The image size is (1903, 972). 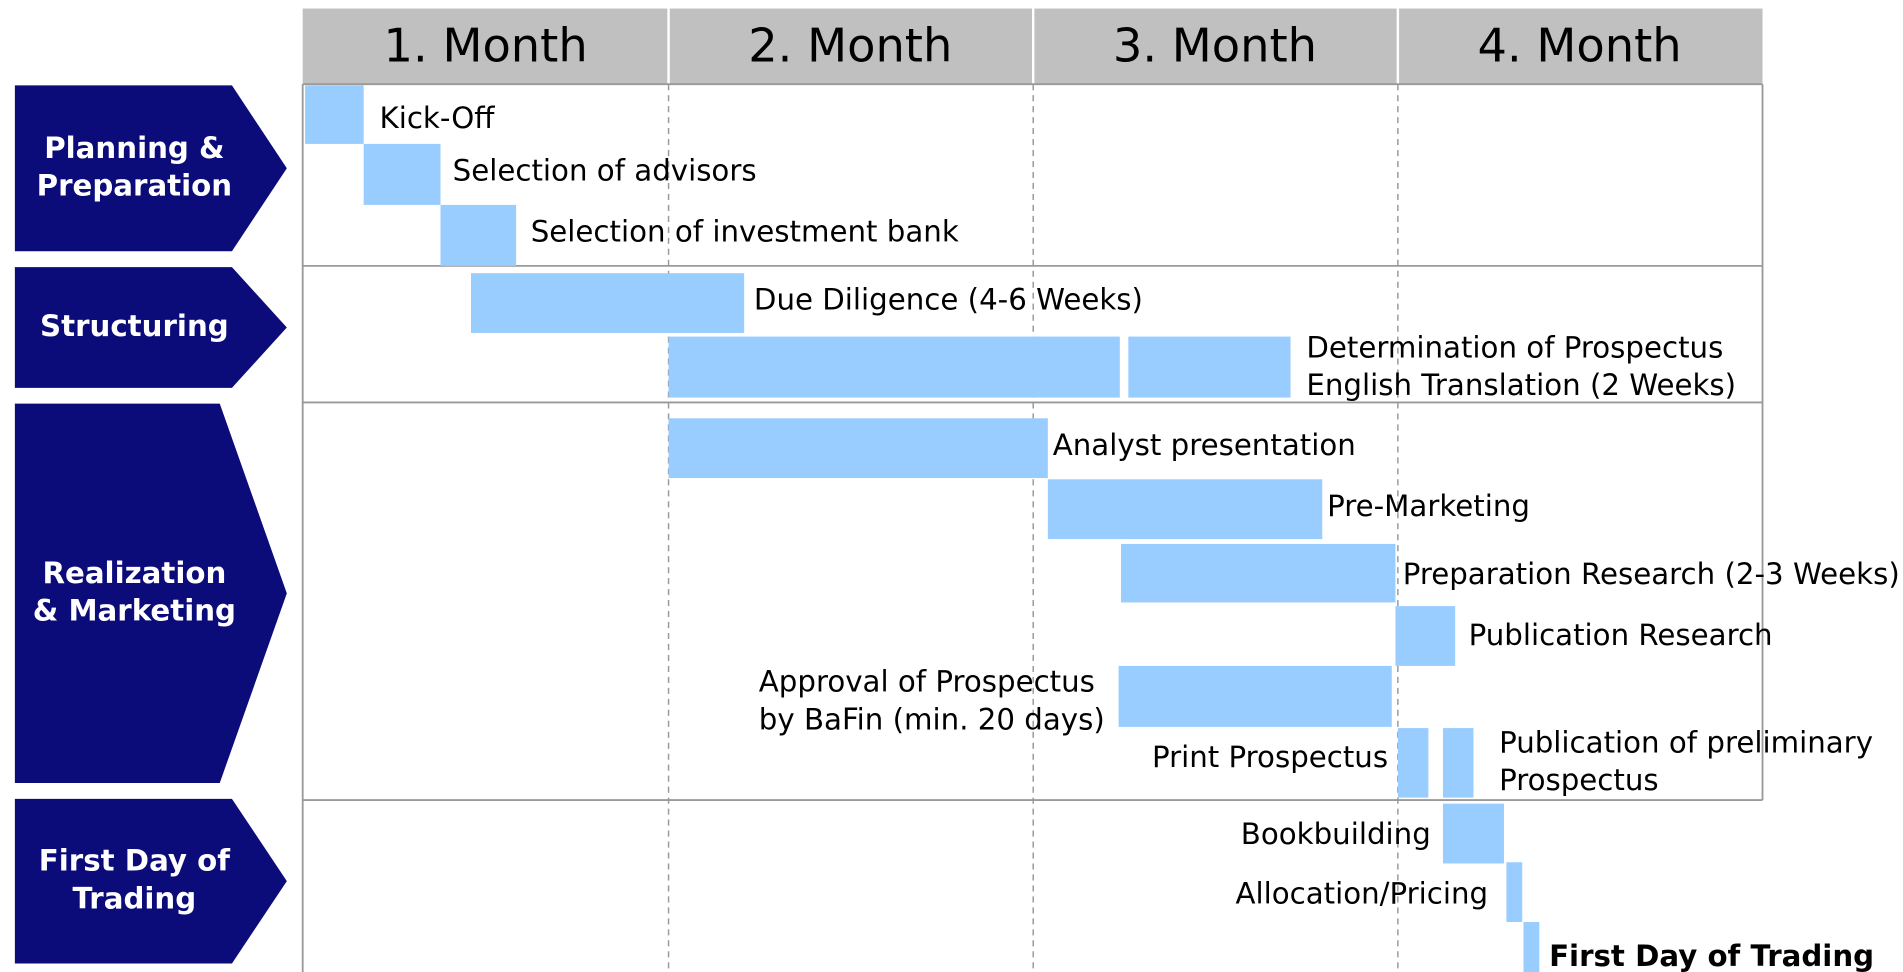 I want to click on month-label: 3. Month, so click(x=1215, y=45).